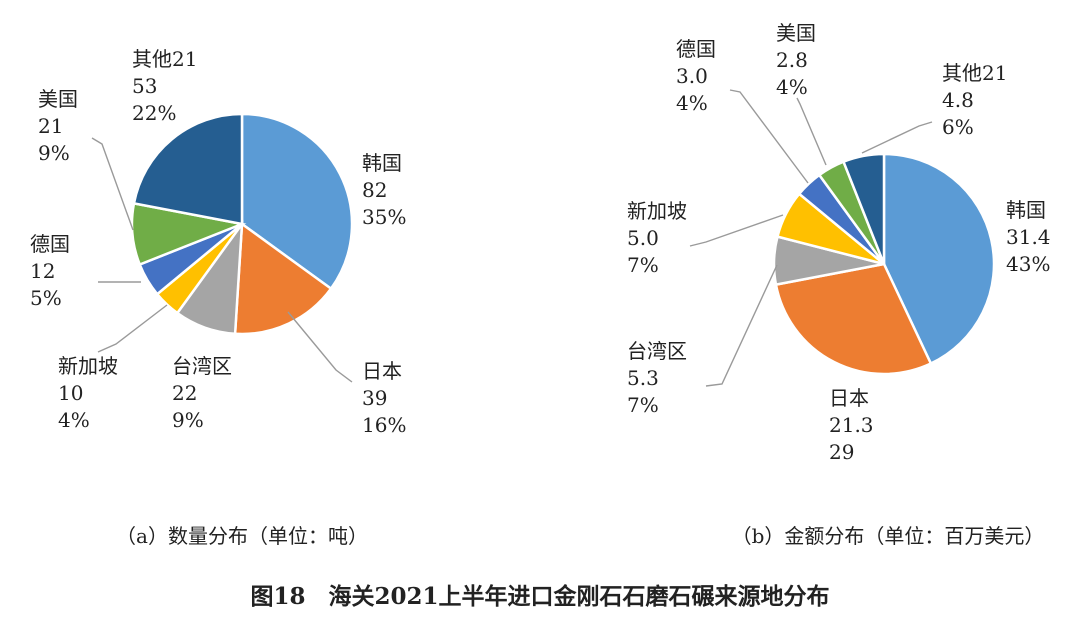 This screenshot has width=1080, height=628. Describe the element at coordinates (841, 452) in the screenshot. I see `slice-percent: 29` at that location.